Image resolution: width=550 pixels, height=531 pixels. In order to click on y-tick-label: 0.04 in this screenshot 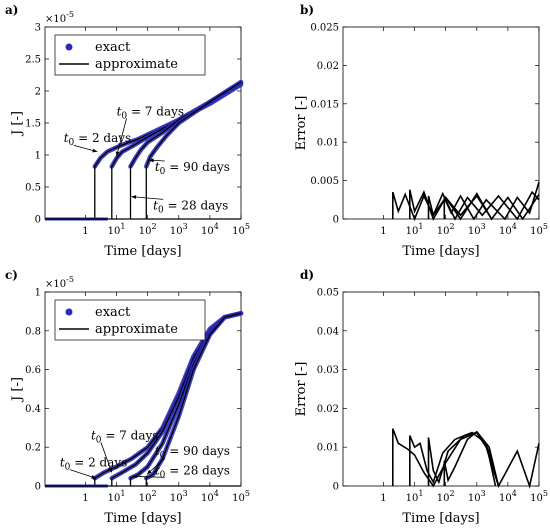, I will do `click(328, 331)`.